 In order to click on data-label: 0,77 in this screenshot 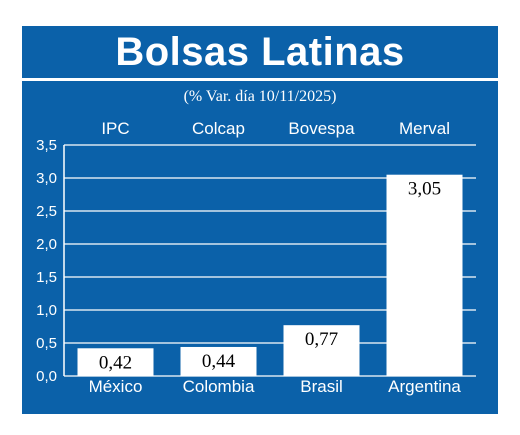, I will do `click(321, 339)`.